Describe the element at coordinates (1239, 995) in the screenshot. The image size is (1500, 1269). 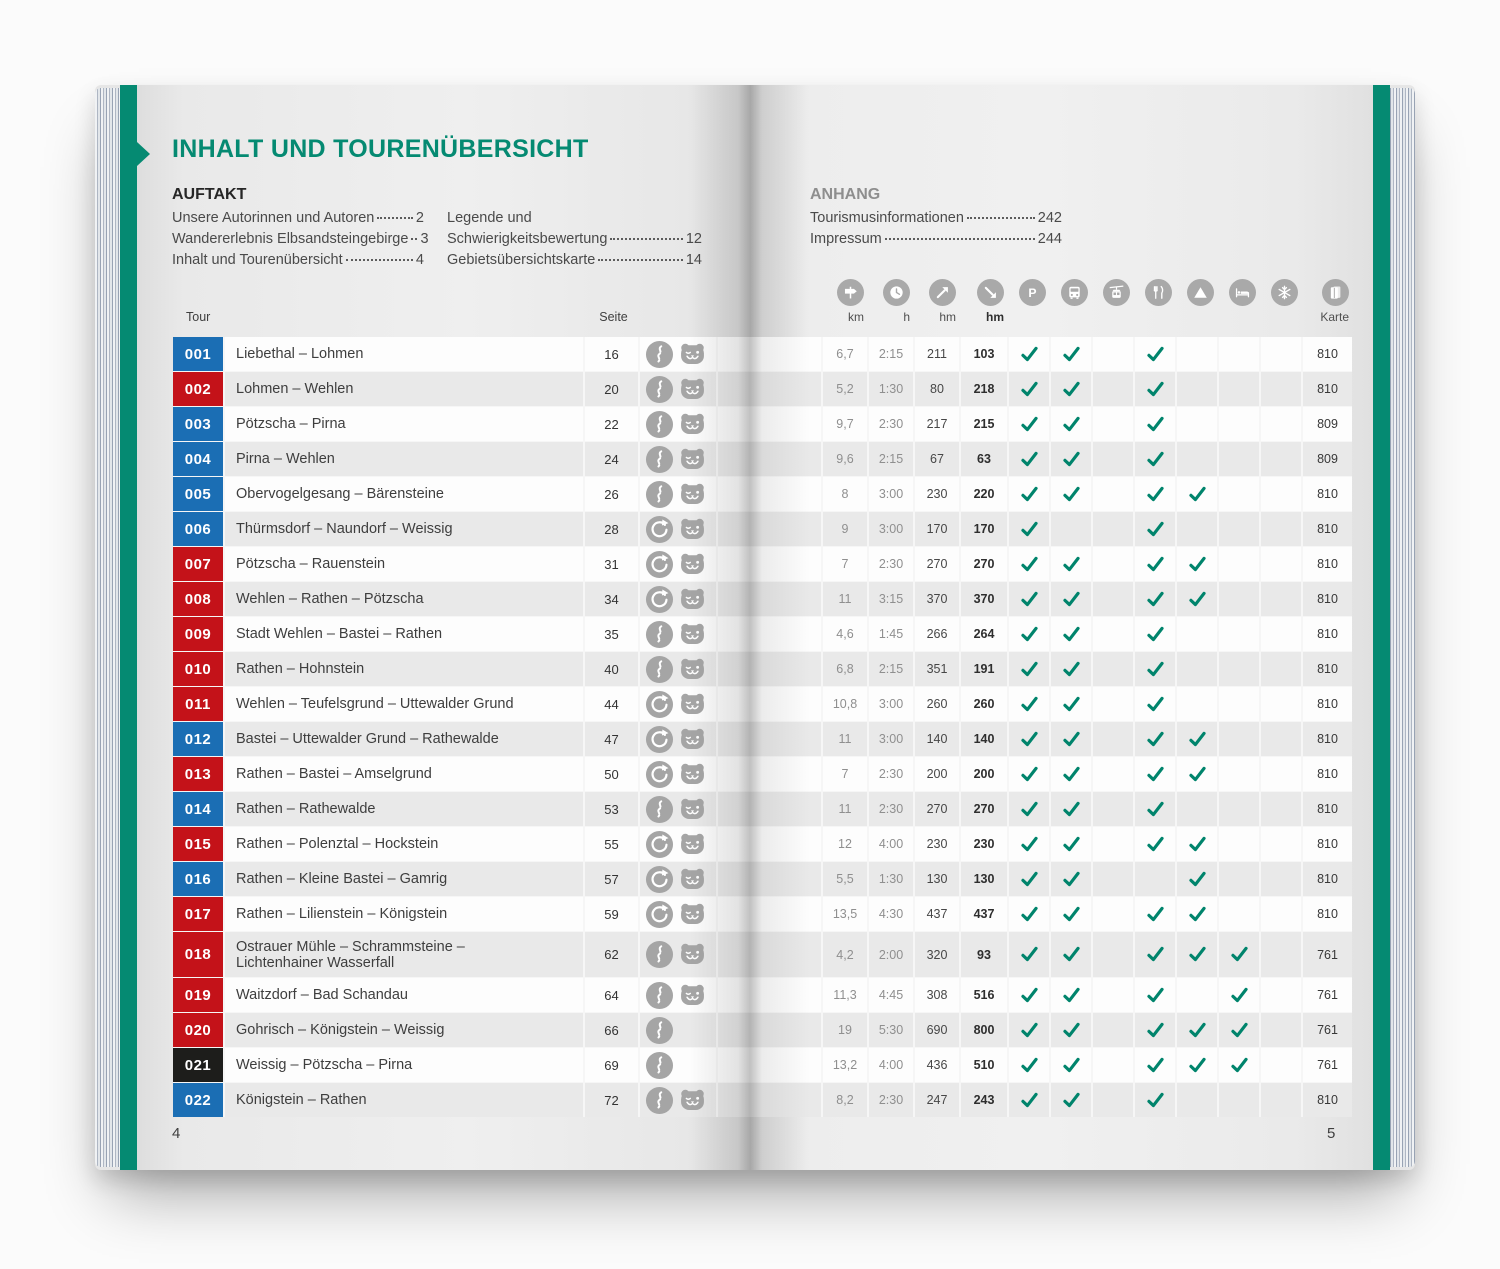
I see `amenity-bed-check` at that location.